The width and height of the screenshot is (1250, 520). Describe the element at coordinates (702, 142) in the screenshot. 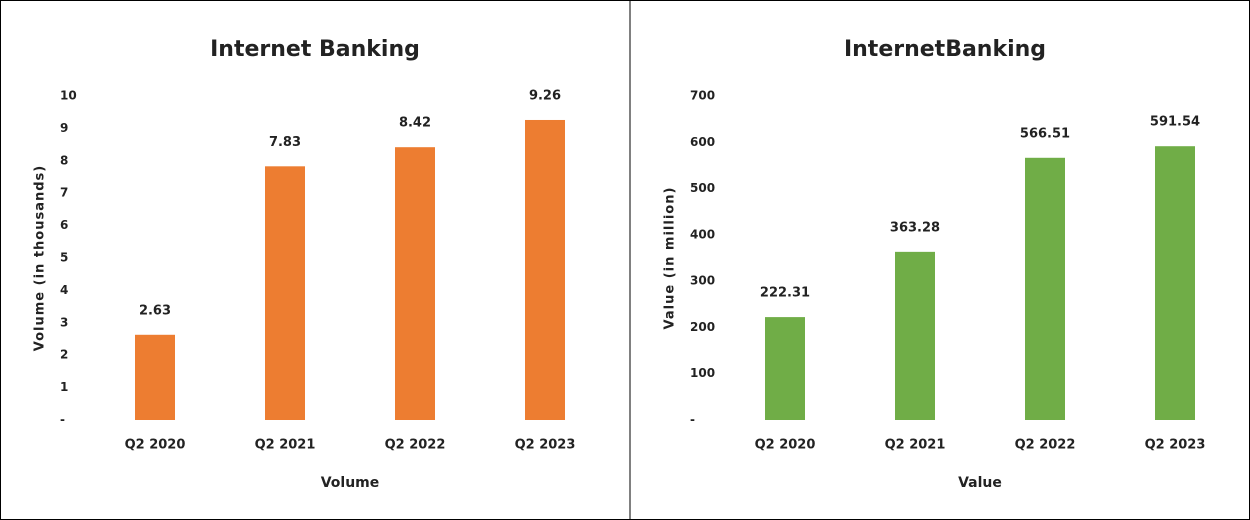

I see `y-tick-label: 600` at that location.